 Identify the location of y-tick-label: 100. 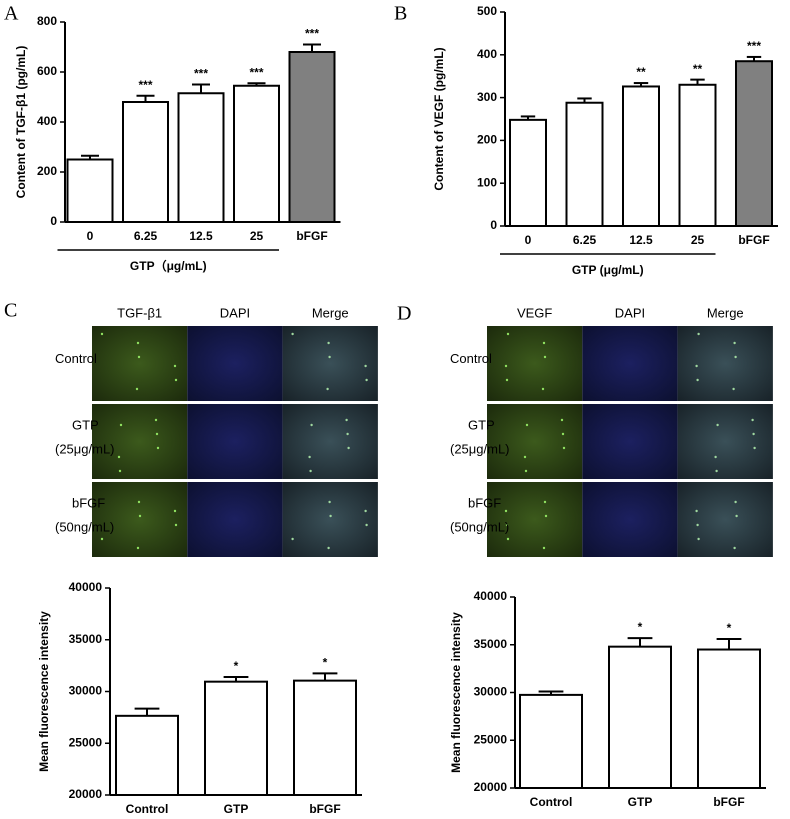
(487, 182).